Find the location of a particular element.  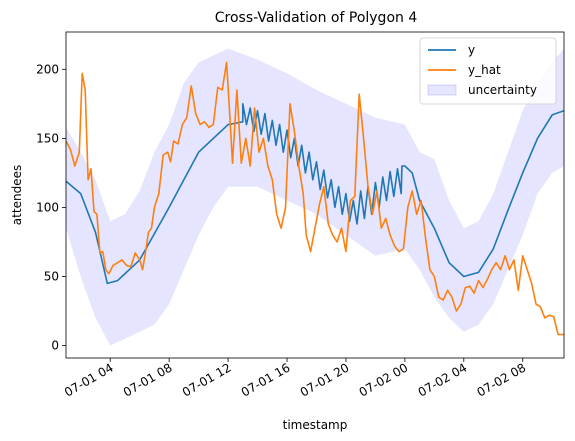

y-tick-label: 200 is located at coordinates (47, 69).